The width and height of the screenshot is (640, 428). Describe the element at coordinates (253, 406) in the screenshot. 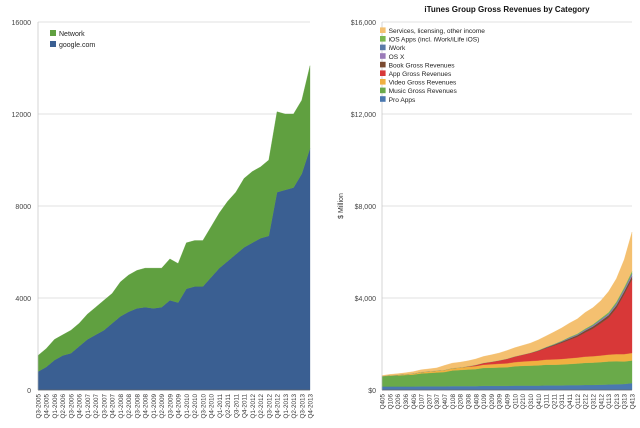

I see `c0-xtick-label: Q1-2012` at that location.